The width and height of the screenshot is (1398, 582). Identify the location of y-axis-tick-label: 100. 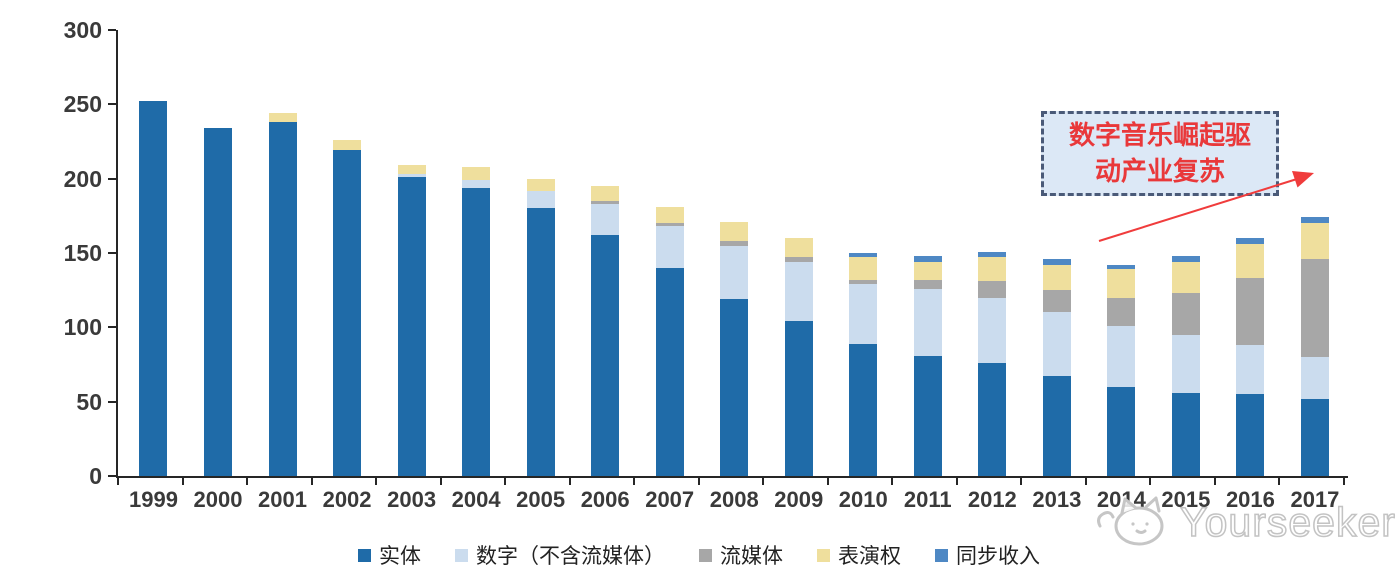
(82, 327).